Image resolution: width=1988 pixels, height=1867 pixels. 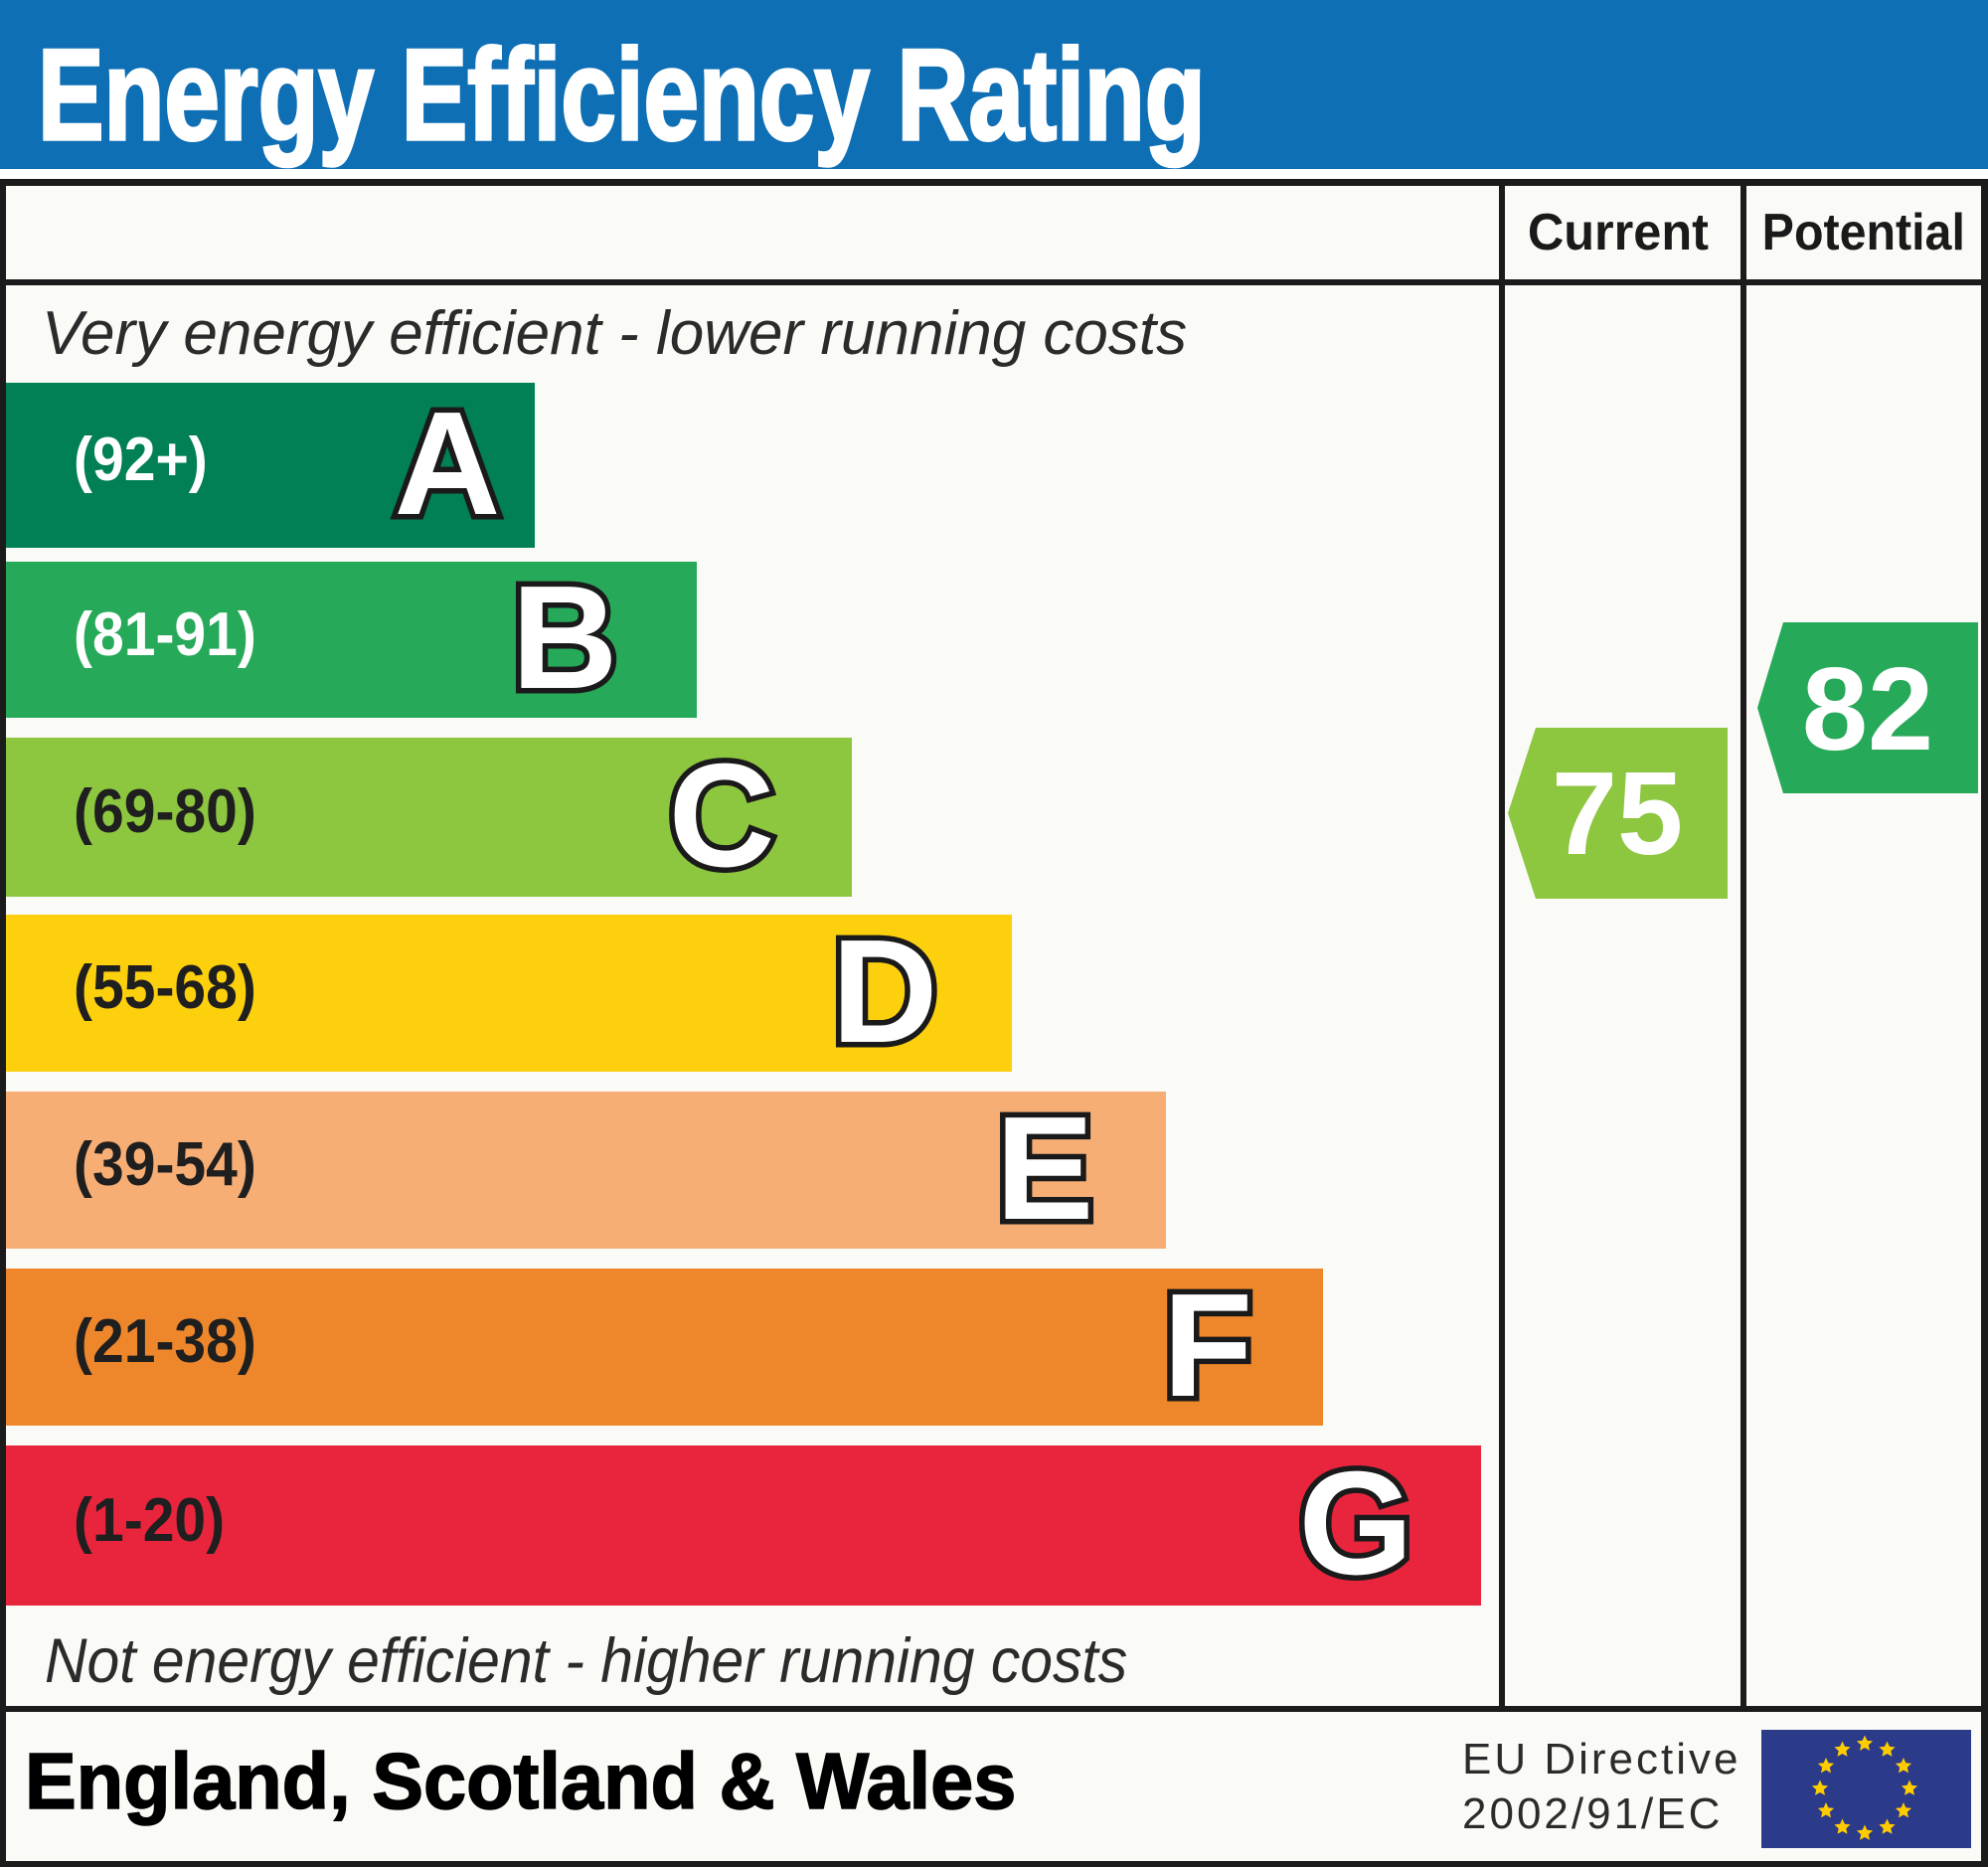 I want to click on svg-text: E, so click(x=1045, y=1169).